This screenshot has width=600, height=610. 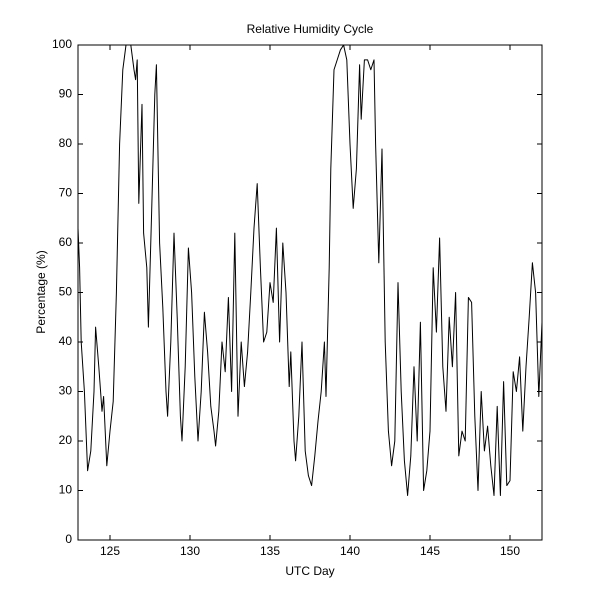 What do you see at coordinates (110, 551) in the screenshot?
I see `x-tick-label: 125` at bounding box center [110, 551].